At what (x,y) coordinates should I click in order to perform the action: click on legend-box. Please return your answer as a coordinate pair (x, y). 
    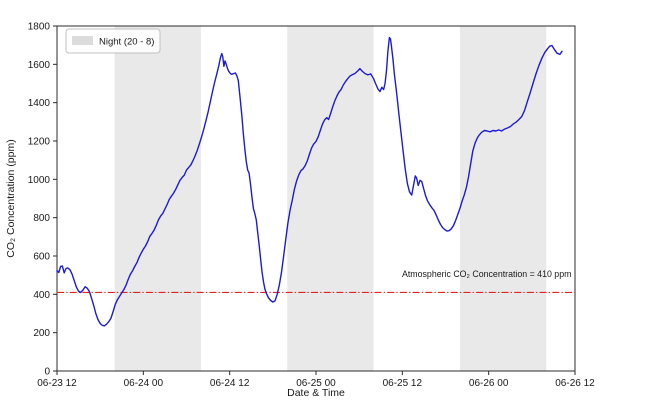
    Looking at the image, I should click on (113, 41).